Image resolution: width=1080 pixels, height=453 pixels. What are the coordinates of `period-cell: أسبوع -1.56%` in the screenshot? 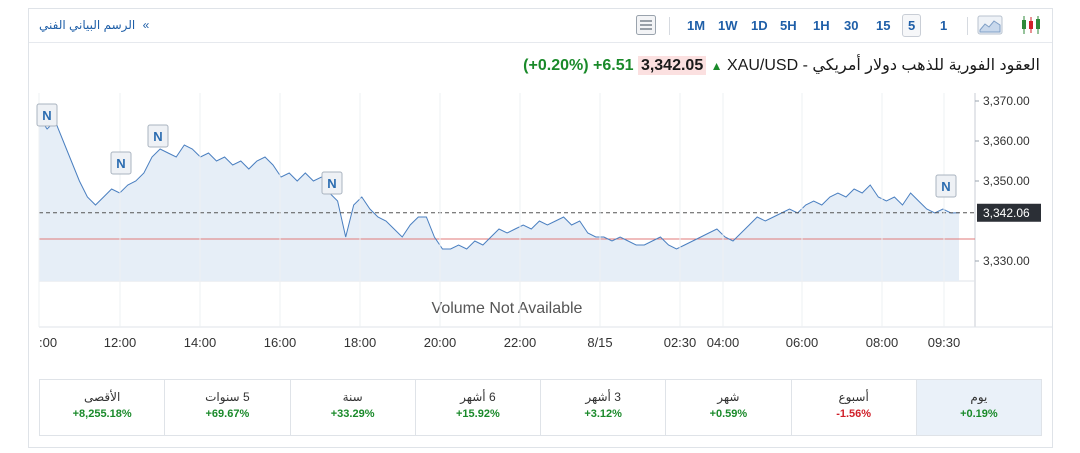 It's located at (853, 407).